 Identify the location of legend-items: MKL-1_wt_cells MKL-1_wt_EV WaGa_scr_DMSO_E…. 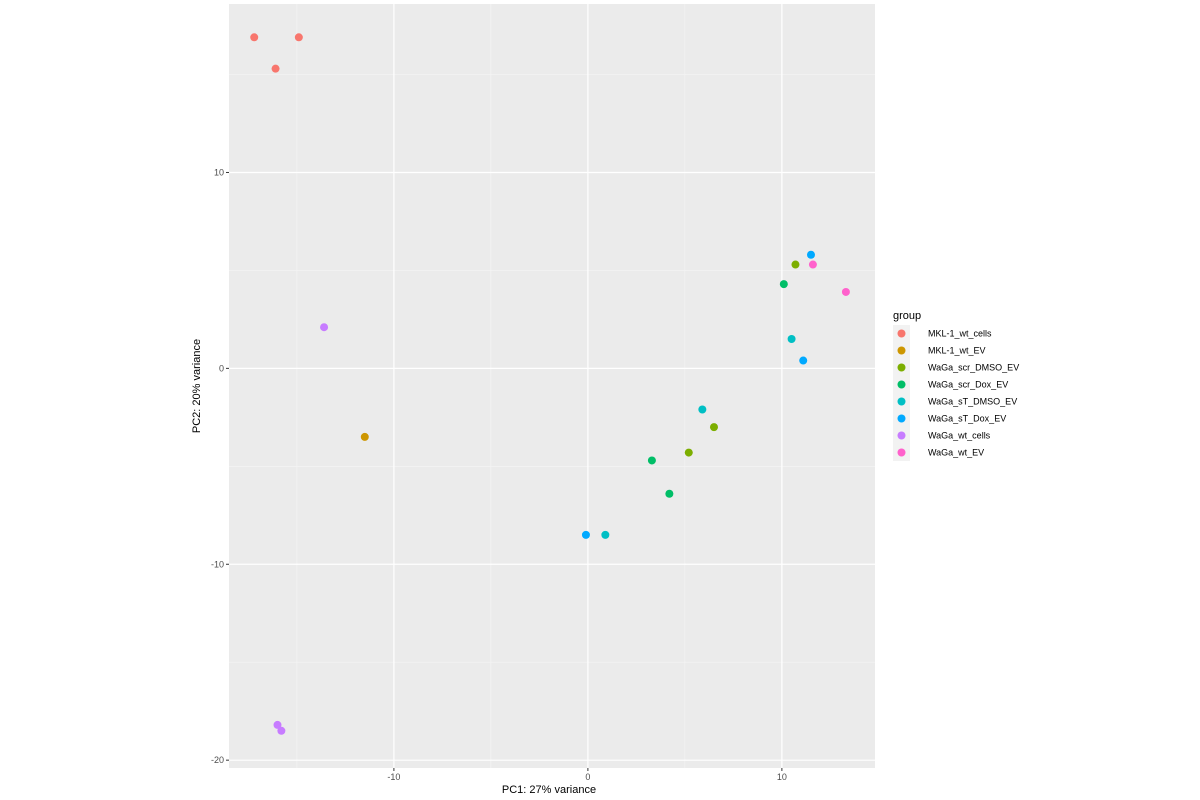
(956, 393).